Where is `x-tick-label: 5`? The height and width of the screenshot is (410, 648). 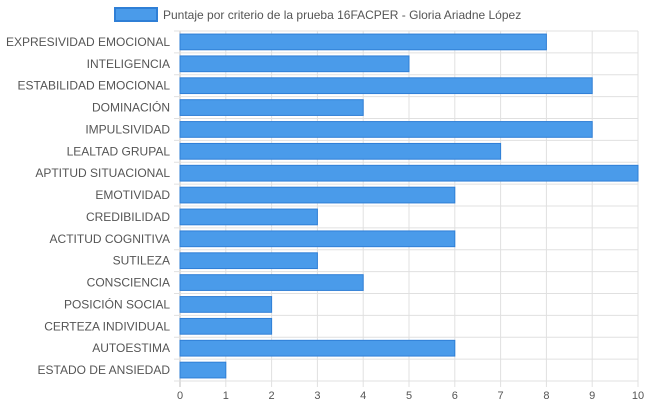 x-tick-label: 5 is located at coordinates (409, 396).